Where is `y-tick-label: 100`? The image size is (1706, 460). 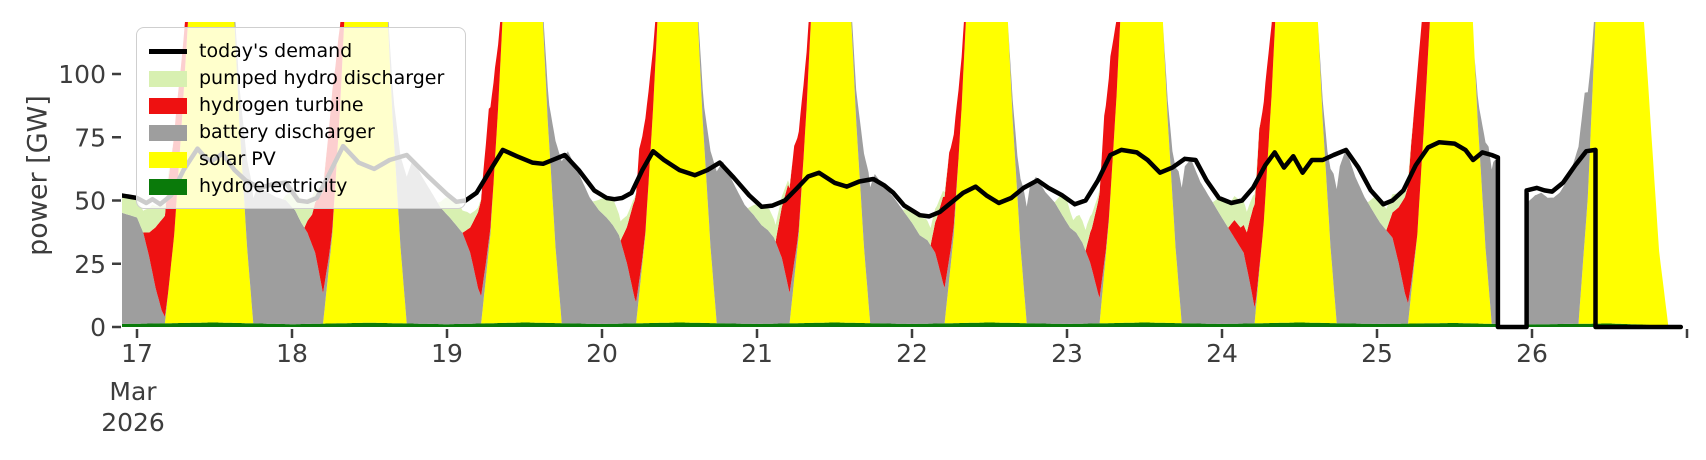 y-tick-label: 100 is located at coordinates (82, 74).